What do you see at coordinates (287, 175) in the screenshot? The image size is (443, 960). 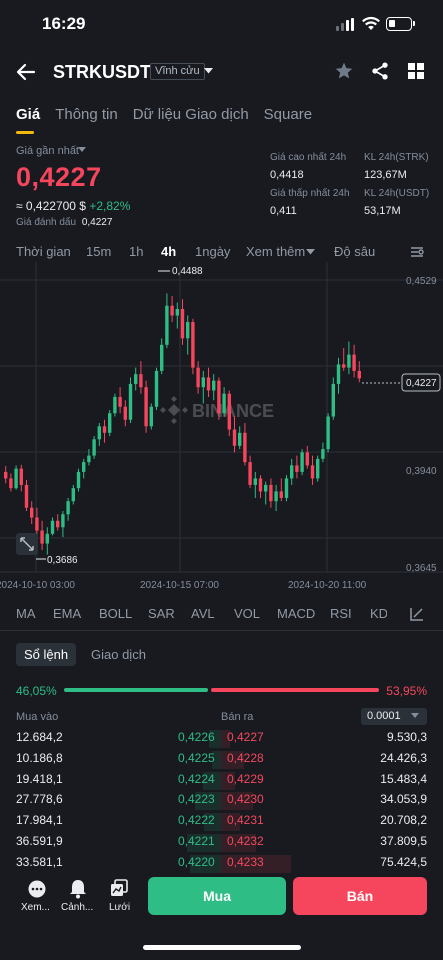 I see `high-24h-value: 0,4418` at bounding box center [287, 175].